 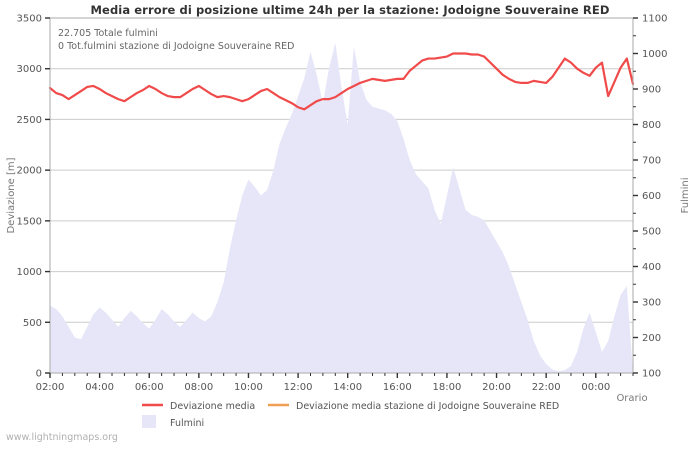 What do you see at coordinates (29, 19) in the screenshot?
I see `ytick-label-left: 3500` at bounding box center [29, 19].